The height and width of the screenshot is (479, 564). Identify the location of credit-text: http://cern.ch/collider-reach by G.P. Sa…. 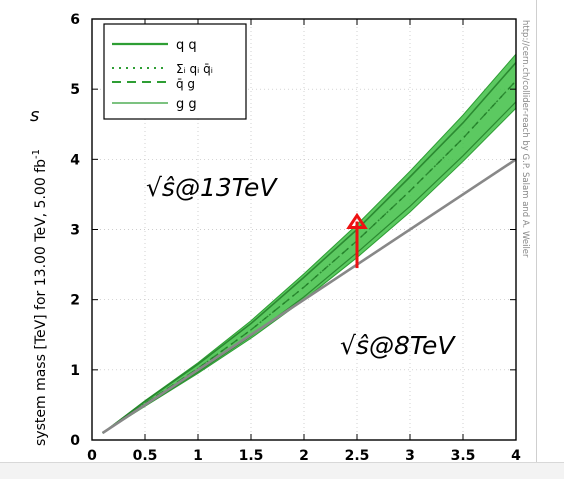
(525, 139).